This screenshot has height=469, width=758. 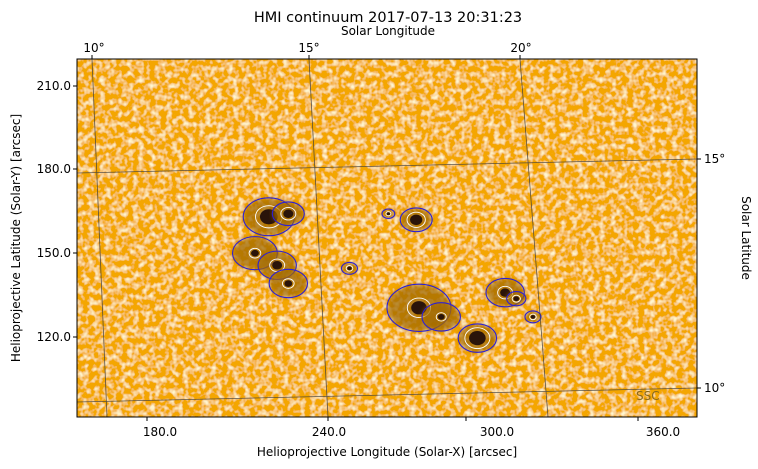 What do you see at coordinates (54, 169) in the screenshot?
I see `y-tick-label: 180.0` at bounding box center [54, 169].